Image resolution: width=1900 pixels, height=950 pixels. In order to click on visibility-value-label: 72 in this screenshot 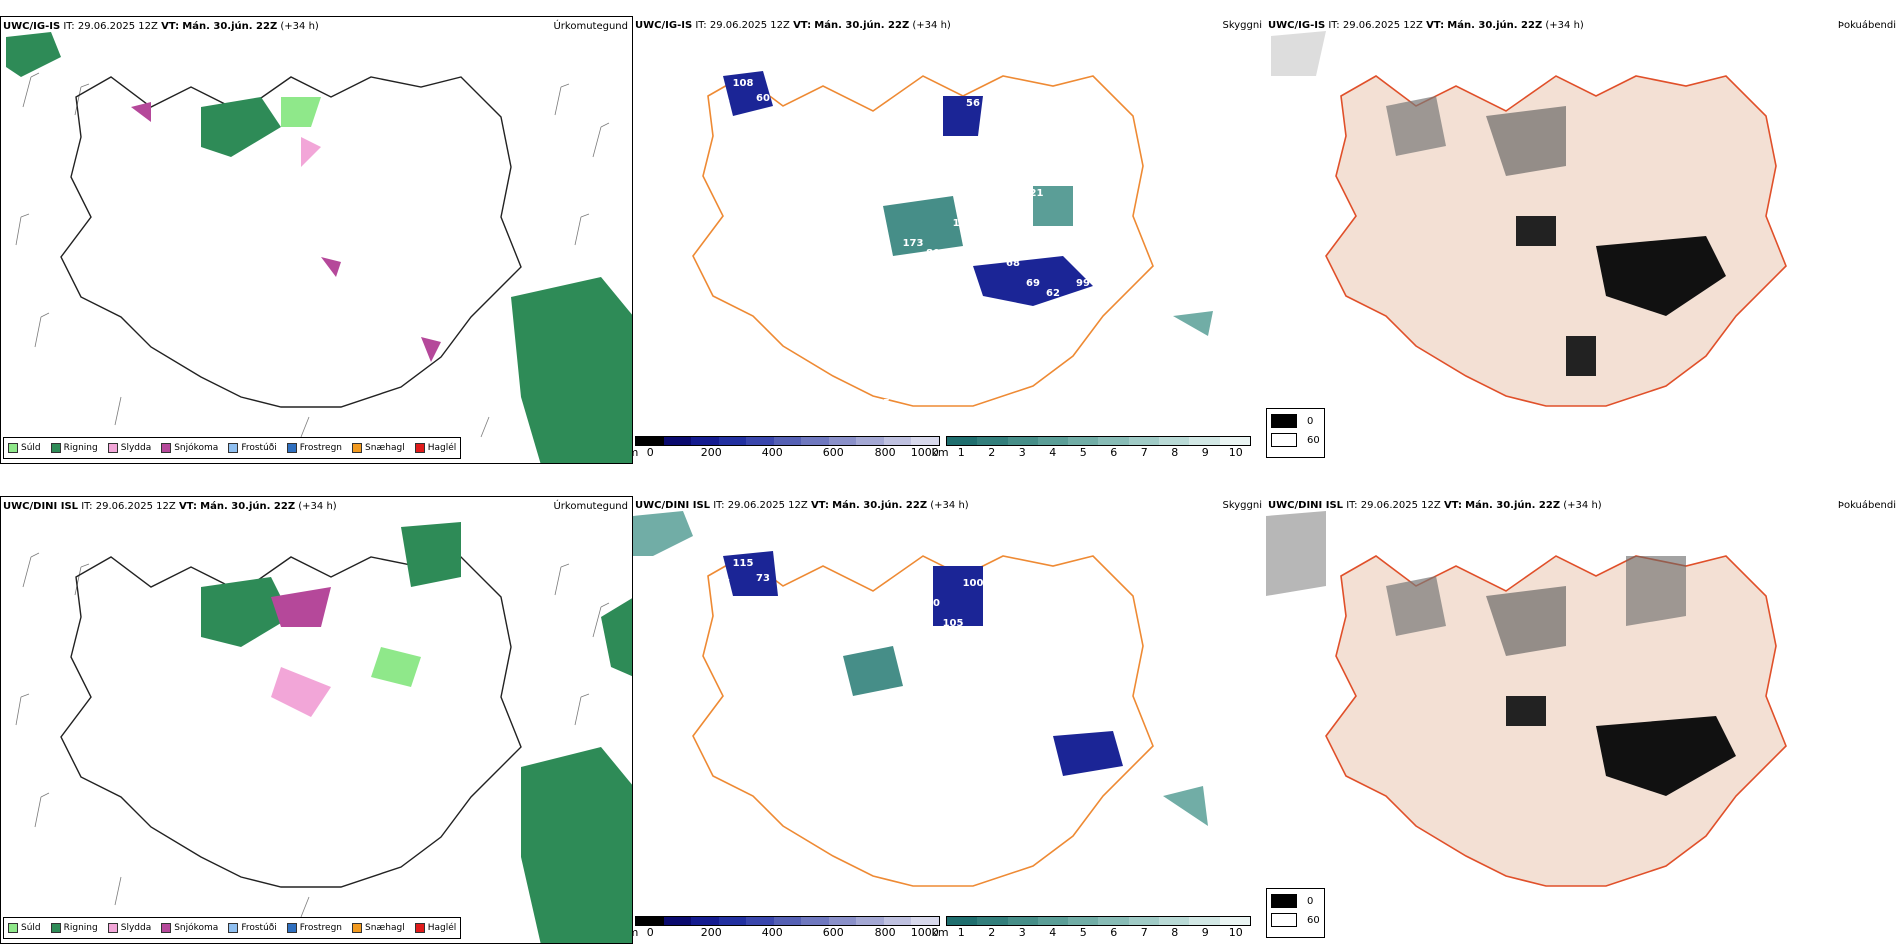, I will do `click(863, 273)`.